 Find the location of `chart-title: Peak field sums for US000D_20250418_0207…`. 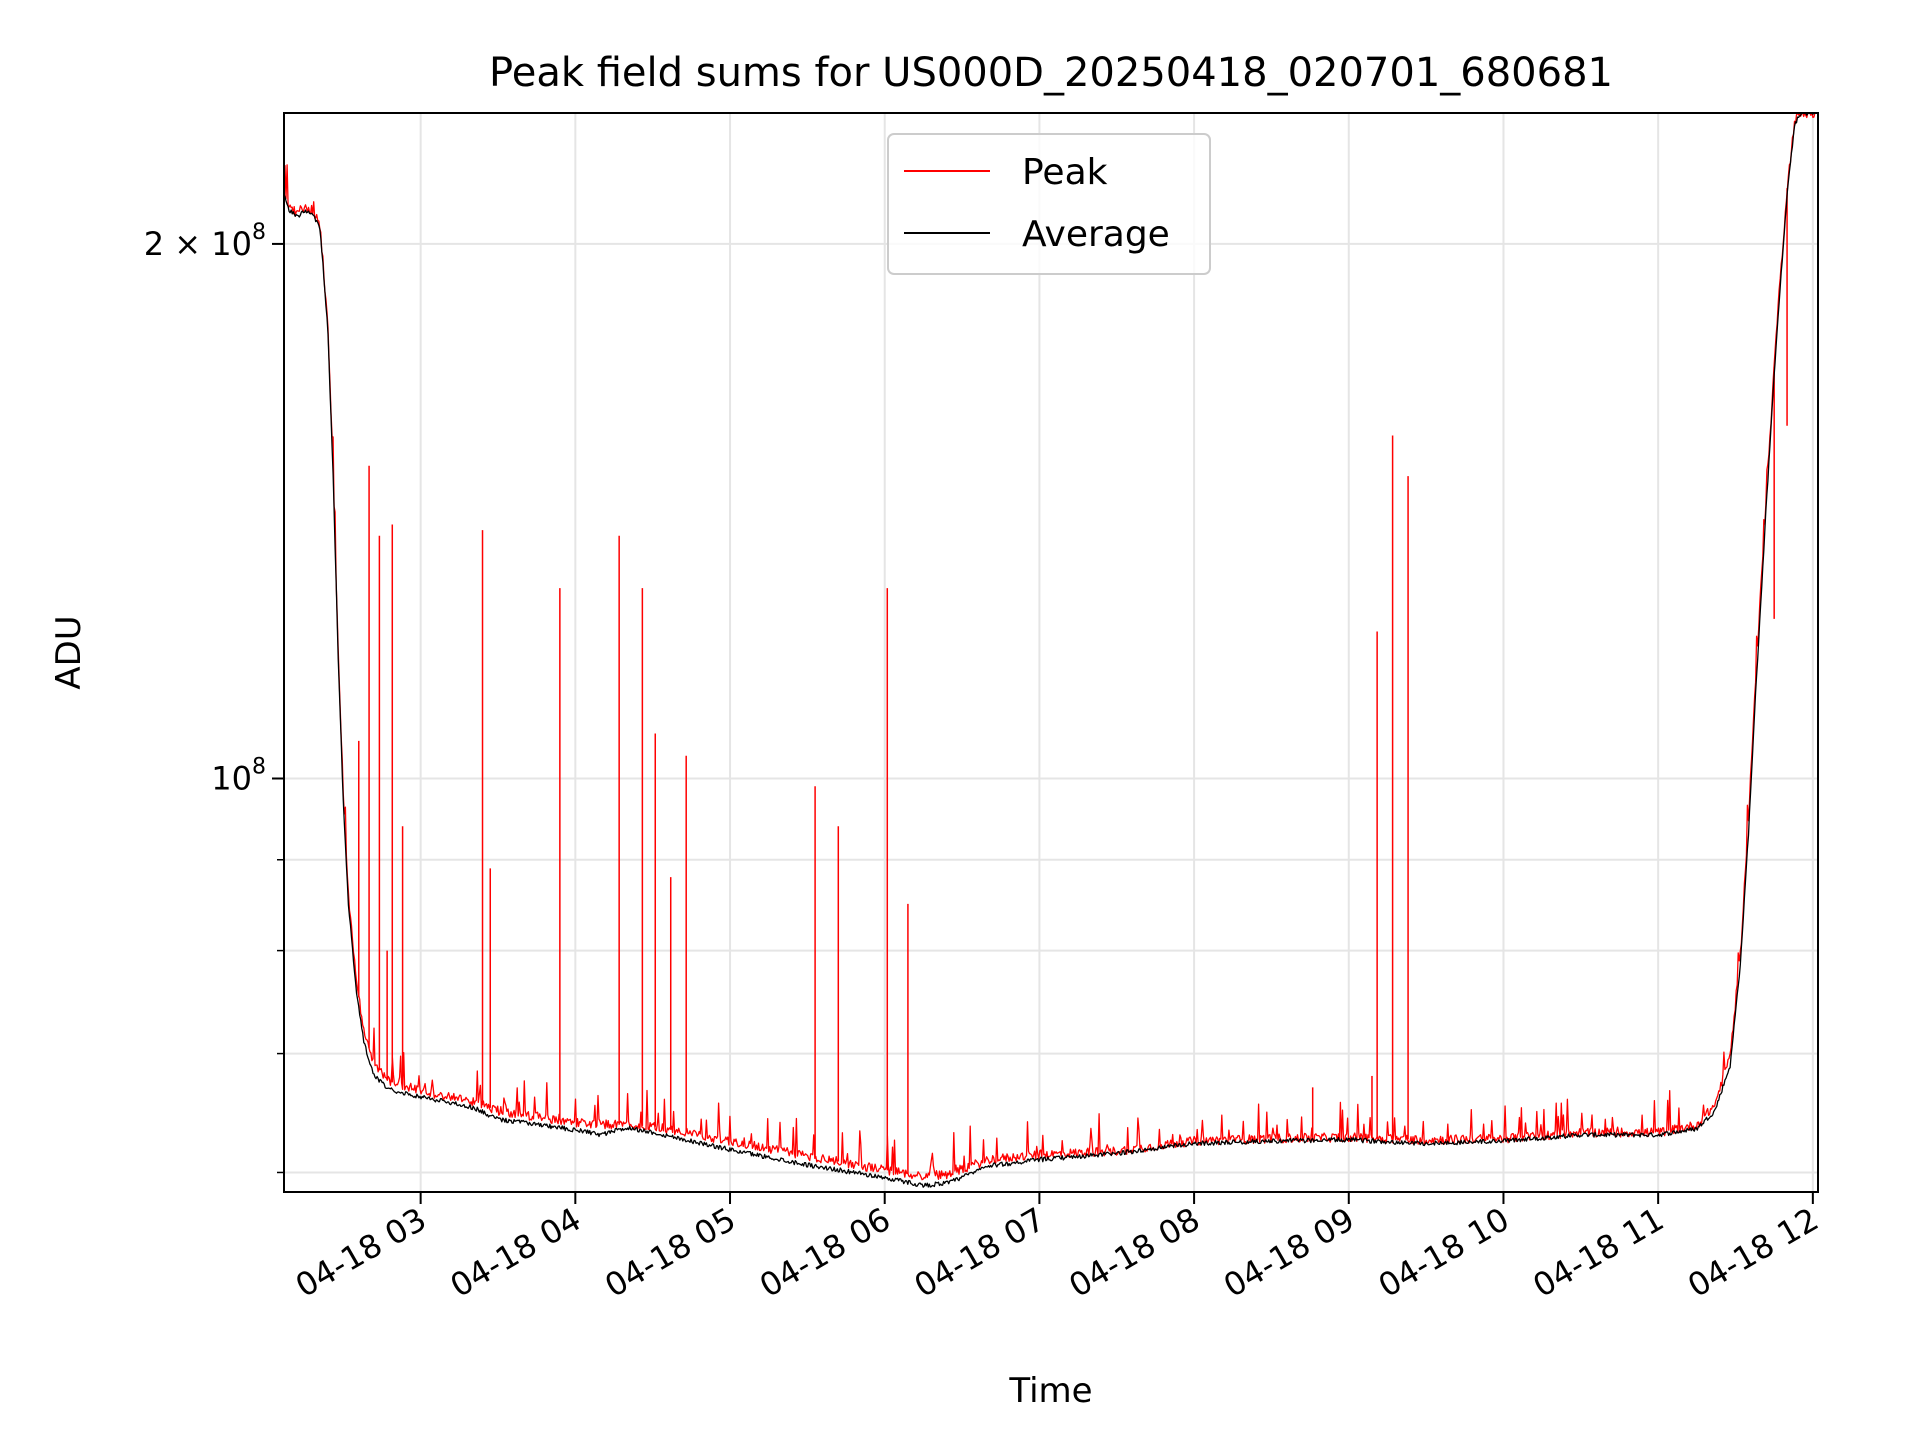

chart-title: Peak field sums for US000D_20250418_0207… is located at coordinates (1051, 73).